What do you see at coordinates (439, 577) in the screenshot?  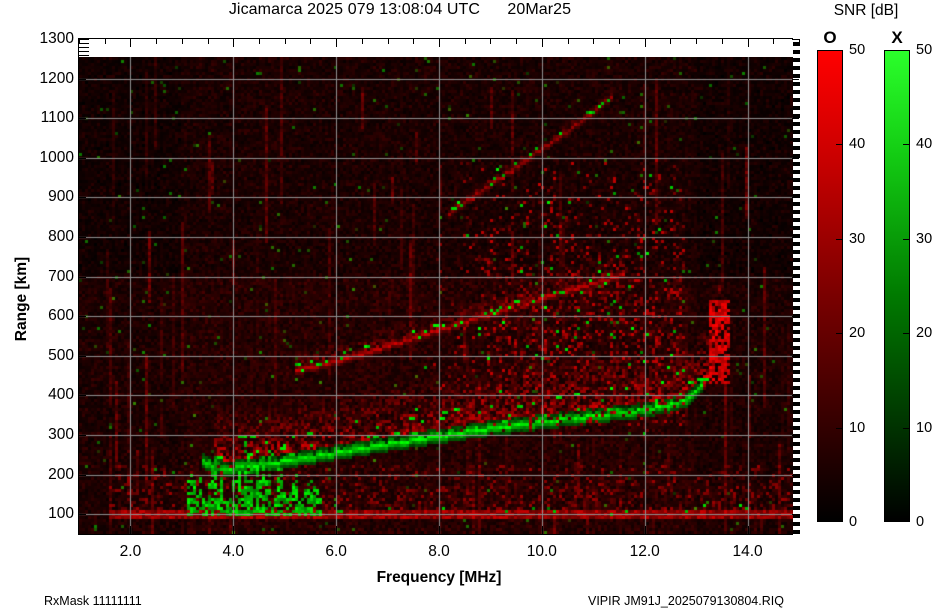 I see `x-axis-title: Frequency [MHz]` at bounding box center [439, 577].